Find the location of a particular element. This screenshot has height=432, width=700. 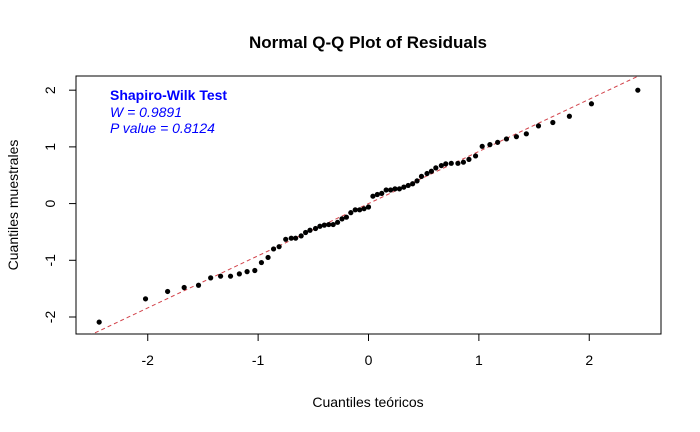

x-tick-label: 0 is located at coordinates (369, 360).